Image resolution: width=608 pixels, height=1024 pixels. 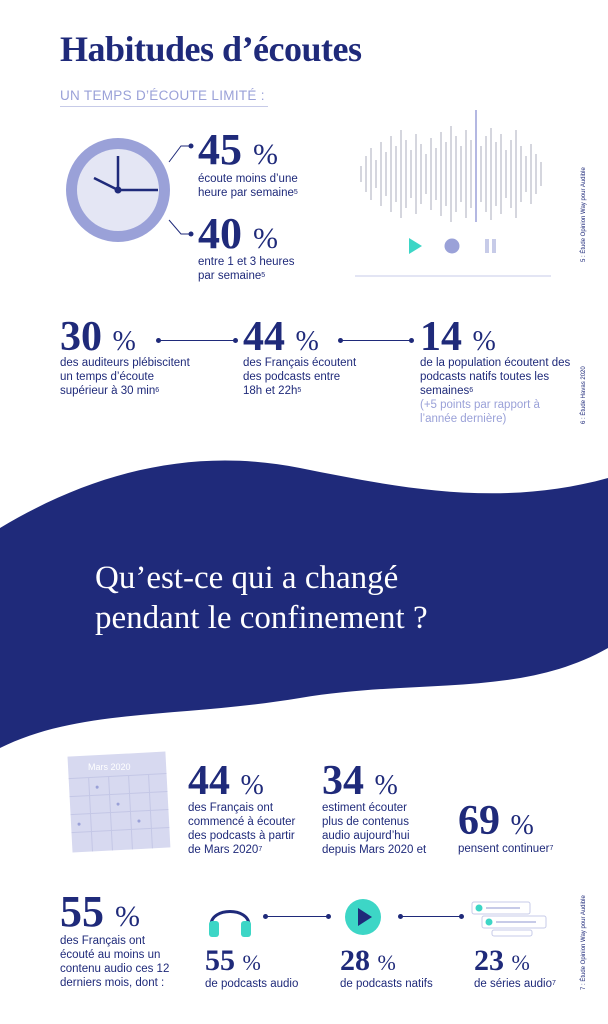 What do you see at coordinates (238, 149) in the screenshot?
I see `stat-45-value: 45 %` at bounding box center [238, 149].